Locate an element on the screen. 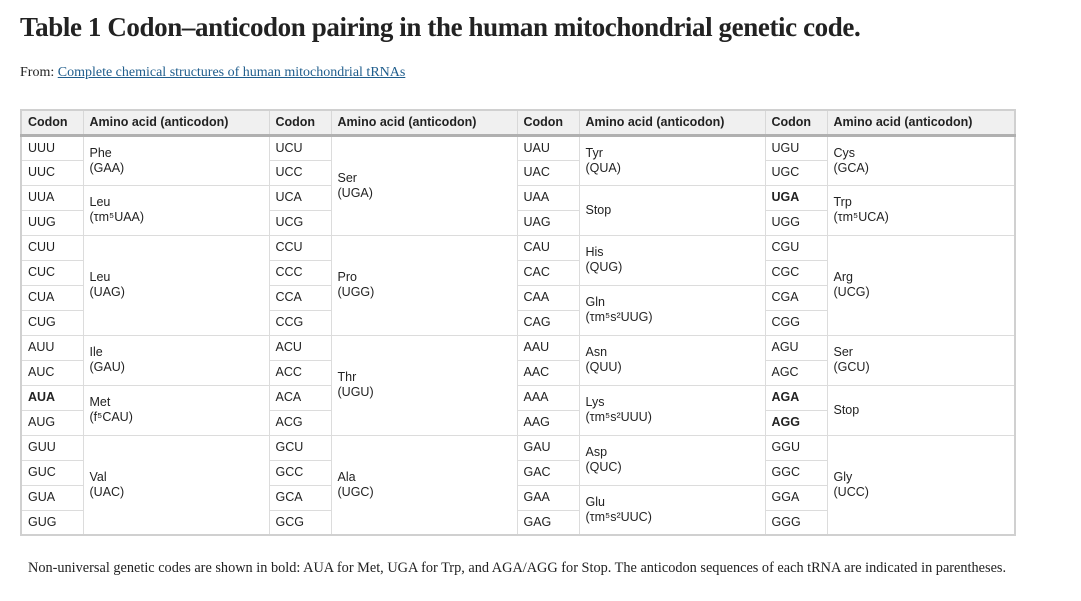 This screenshot has width=1081, height=601. codon-cell: CUU is located at coordinates (52, 247).